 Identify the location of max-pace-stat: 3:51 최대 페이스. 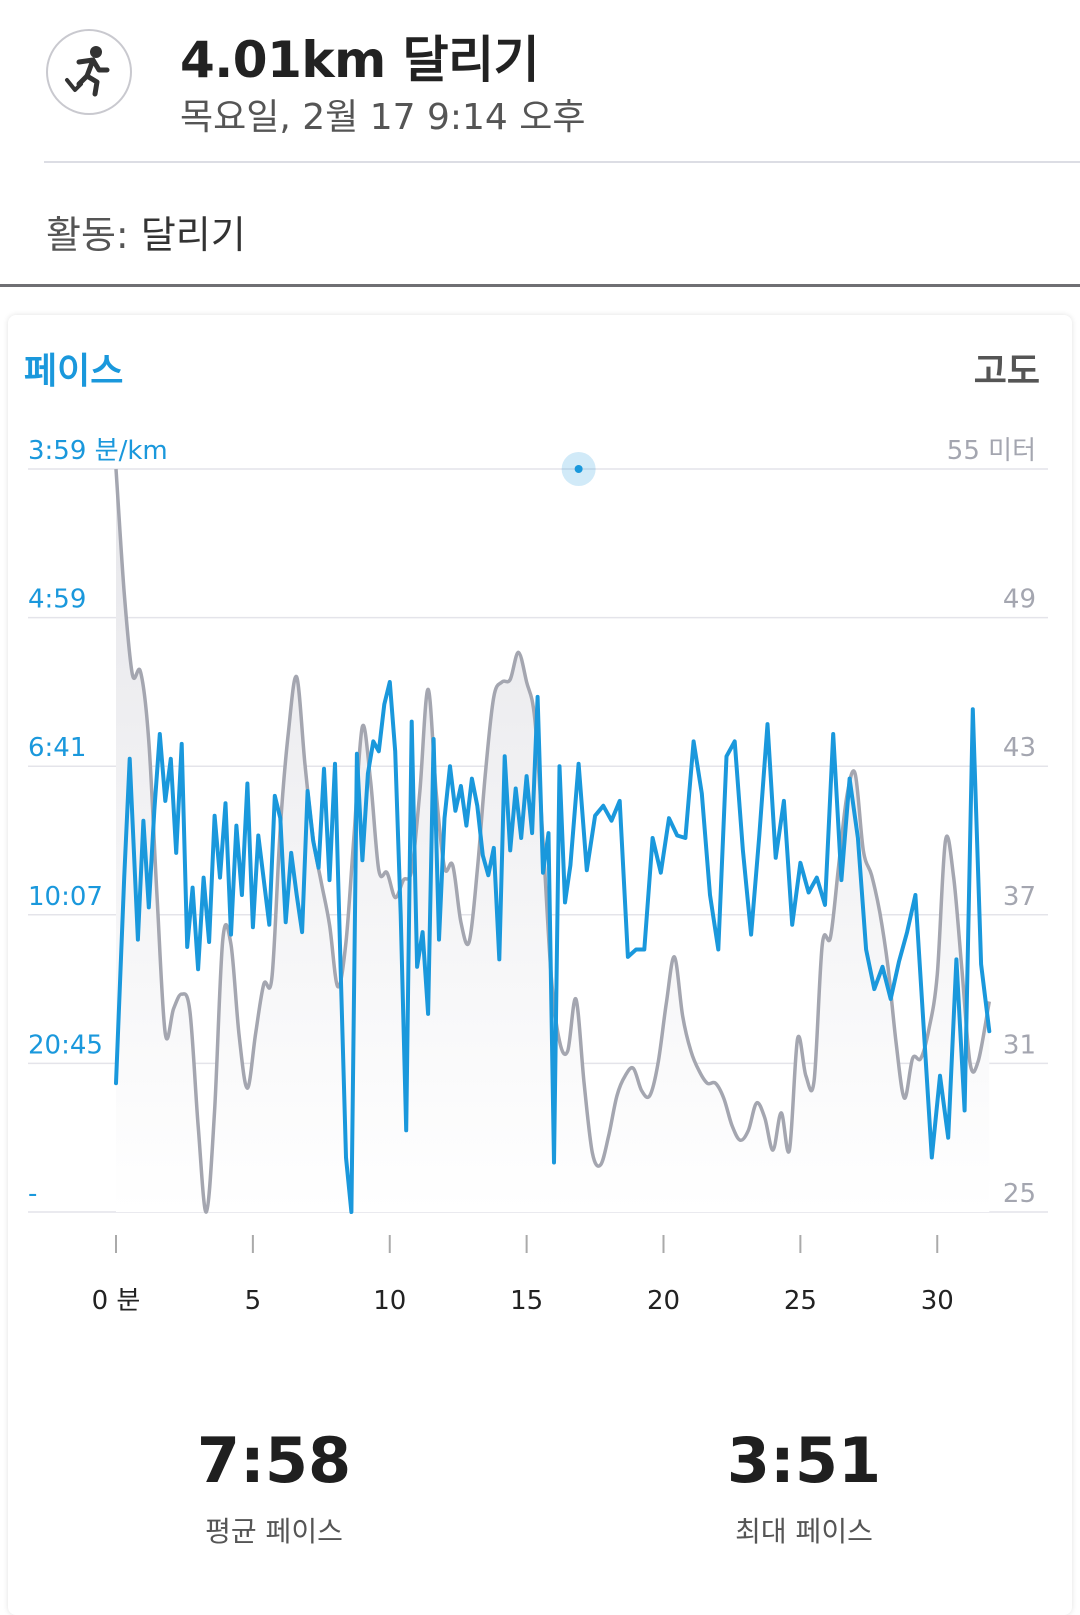
(804, 1490).